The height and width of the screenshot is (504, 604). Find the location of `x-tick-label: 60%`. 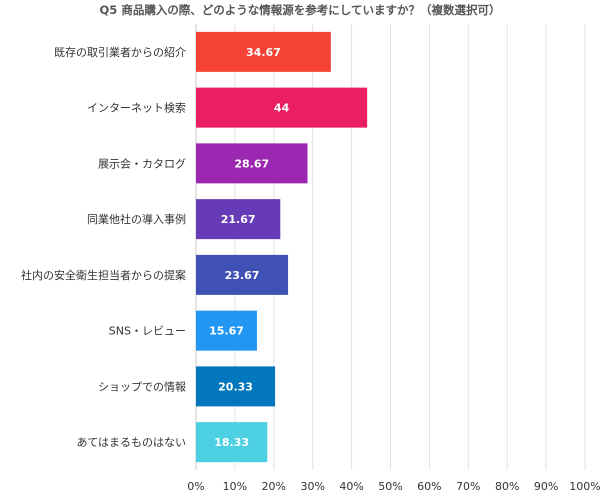

x-tick-label: 60% is located at coordinates (429, 486).